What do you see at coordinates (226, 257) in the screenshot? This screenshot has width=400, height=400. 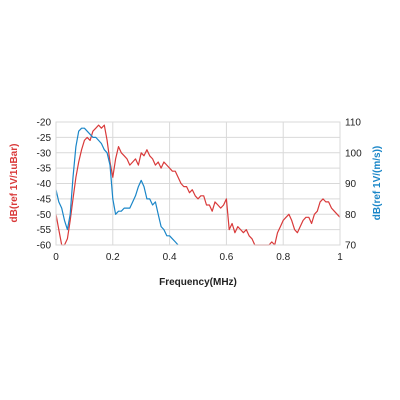 I see `x-tick-label: 0.6` at bounding box center [226, 257].